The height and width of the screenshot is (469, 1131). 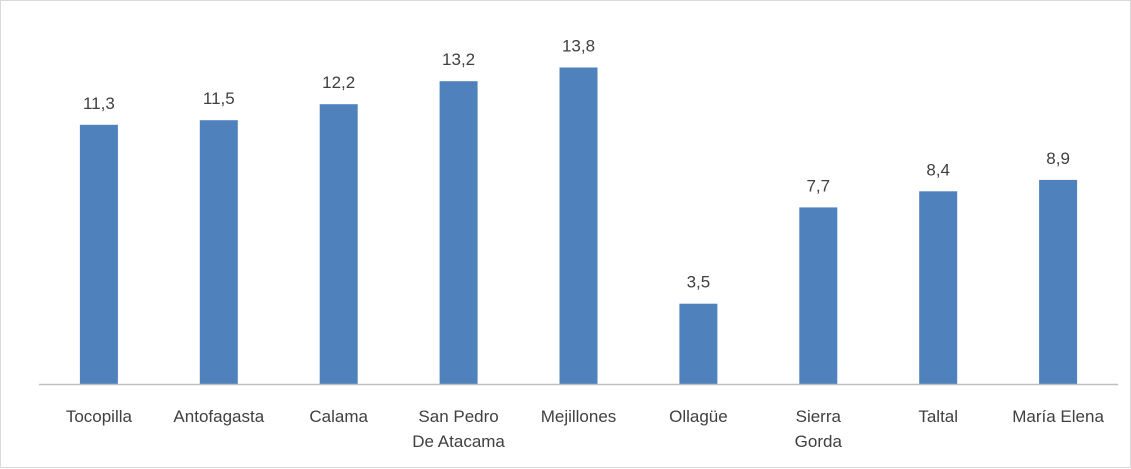 I want to click on category-label-6: Sierra Gorda, so click(x=819, y=429).